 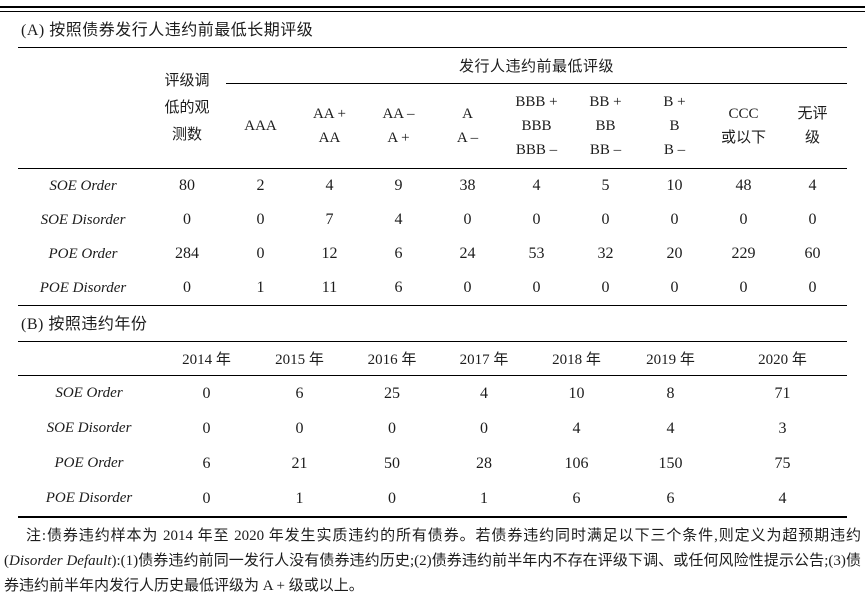 I want to click on cell-value: 5, so click(x=605, y=185).